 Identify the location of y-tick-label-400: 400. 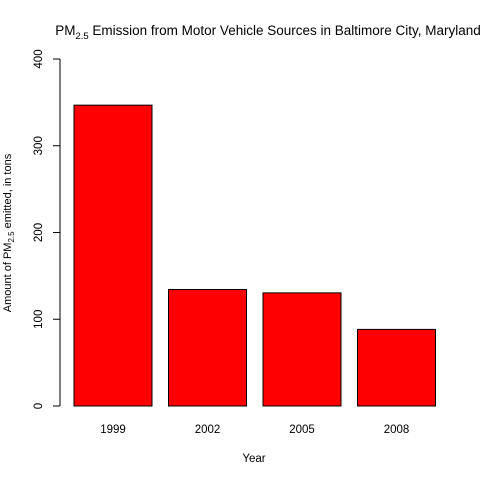
(39, 58).